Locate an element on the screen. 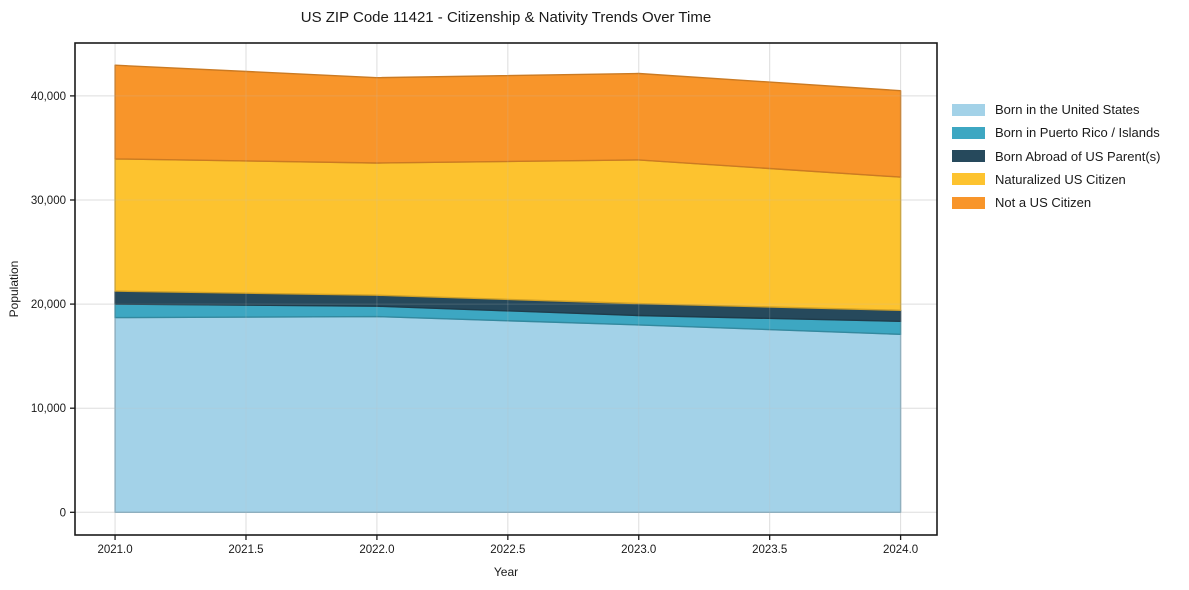  legend-item: Born in Puerto Rico / Islands is located at coordinates (1056, 132).